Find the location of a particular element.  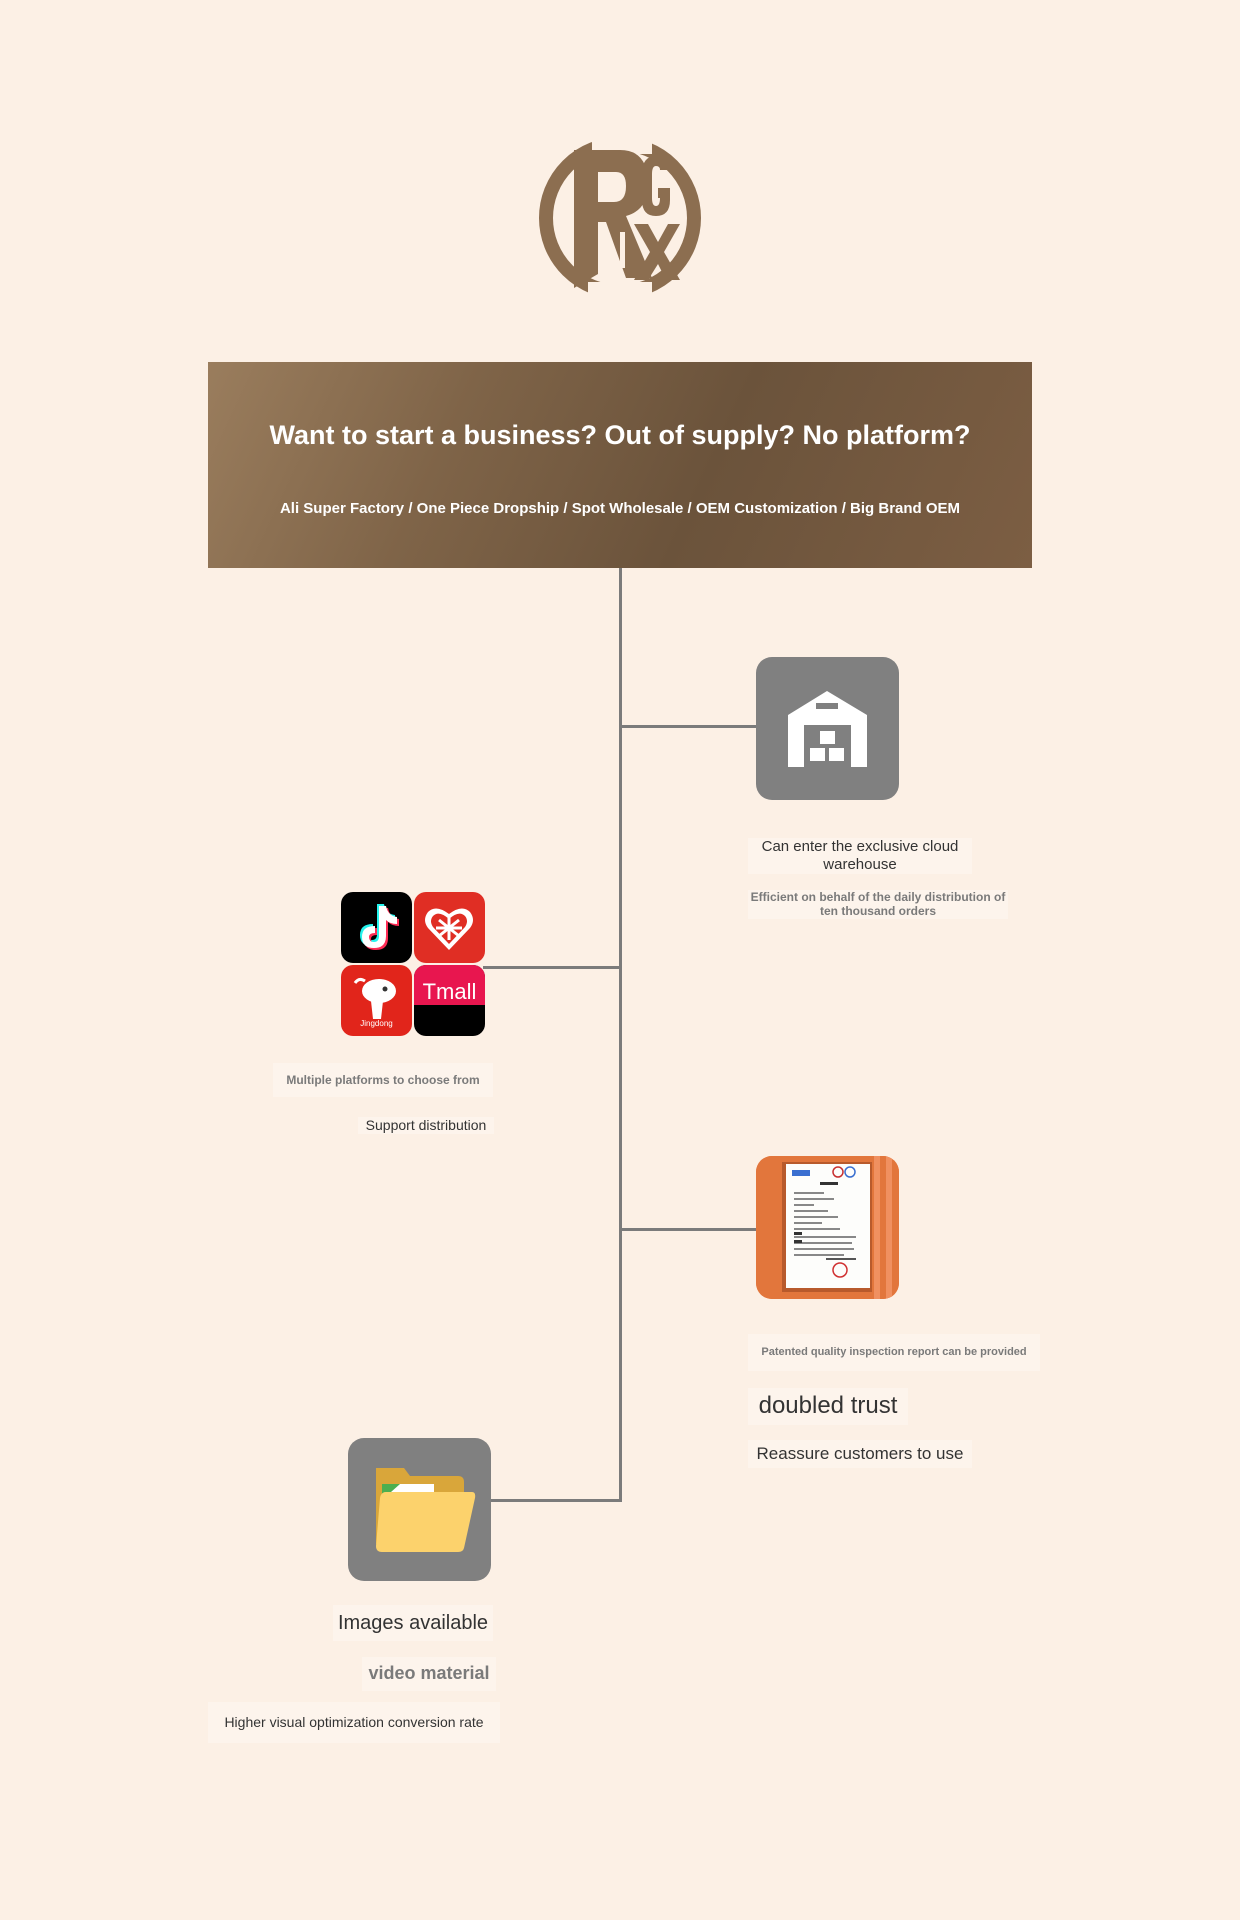

platform-icons-grid: Jingdong Tmall is located at coordinates (413, 964).